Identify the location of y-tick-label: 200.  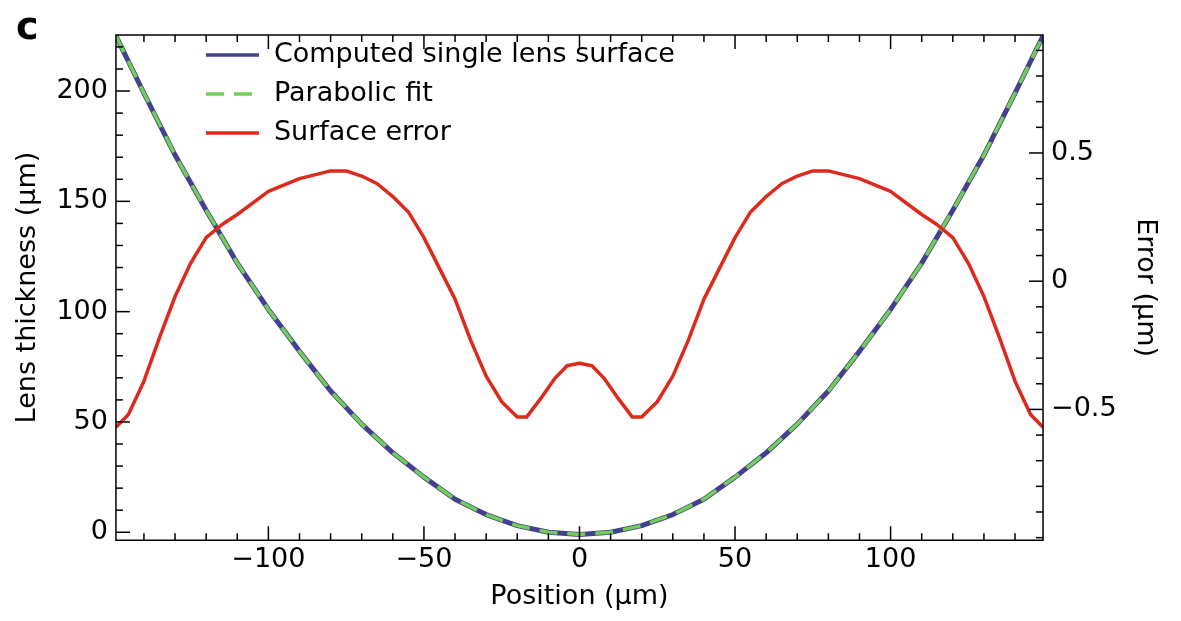
(82, 89).